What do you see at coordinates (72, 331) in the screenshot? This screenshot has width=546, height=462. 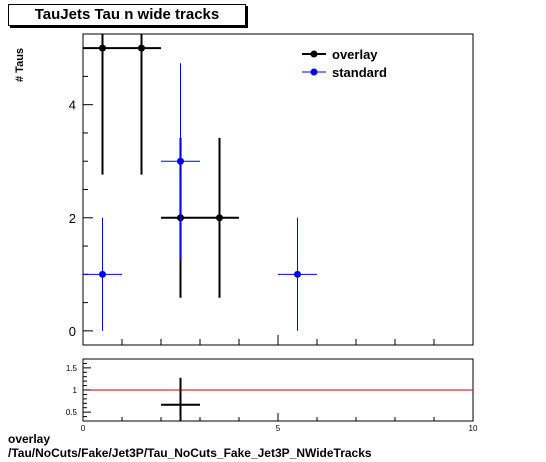 I see `y-tick-label: 0` at bounding box center [72, 331].